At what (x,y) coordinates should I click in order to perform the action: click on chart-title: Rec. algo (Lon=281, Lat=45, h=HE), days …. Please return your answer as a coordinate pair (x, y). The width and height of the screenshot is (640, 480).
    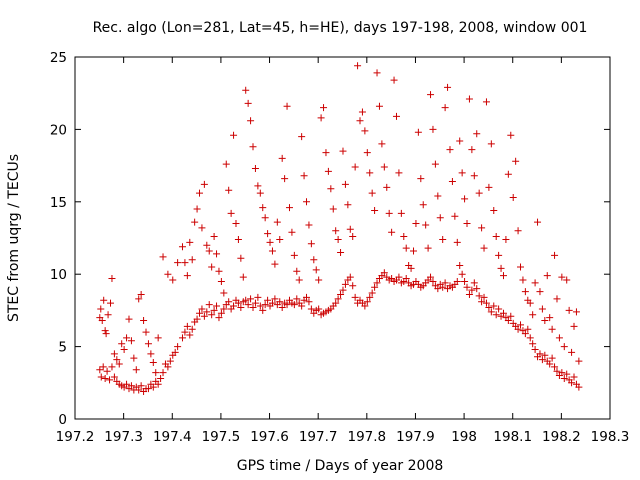
    Looking at the image, I should click on (340, 28).